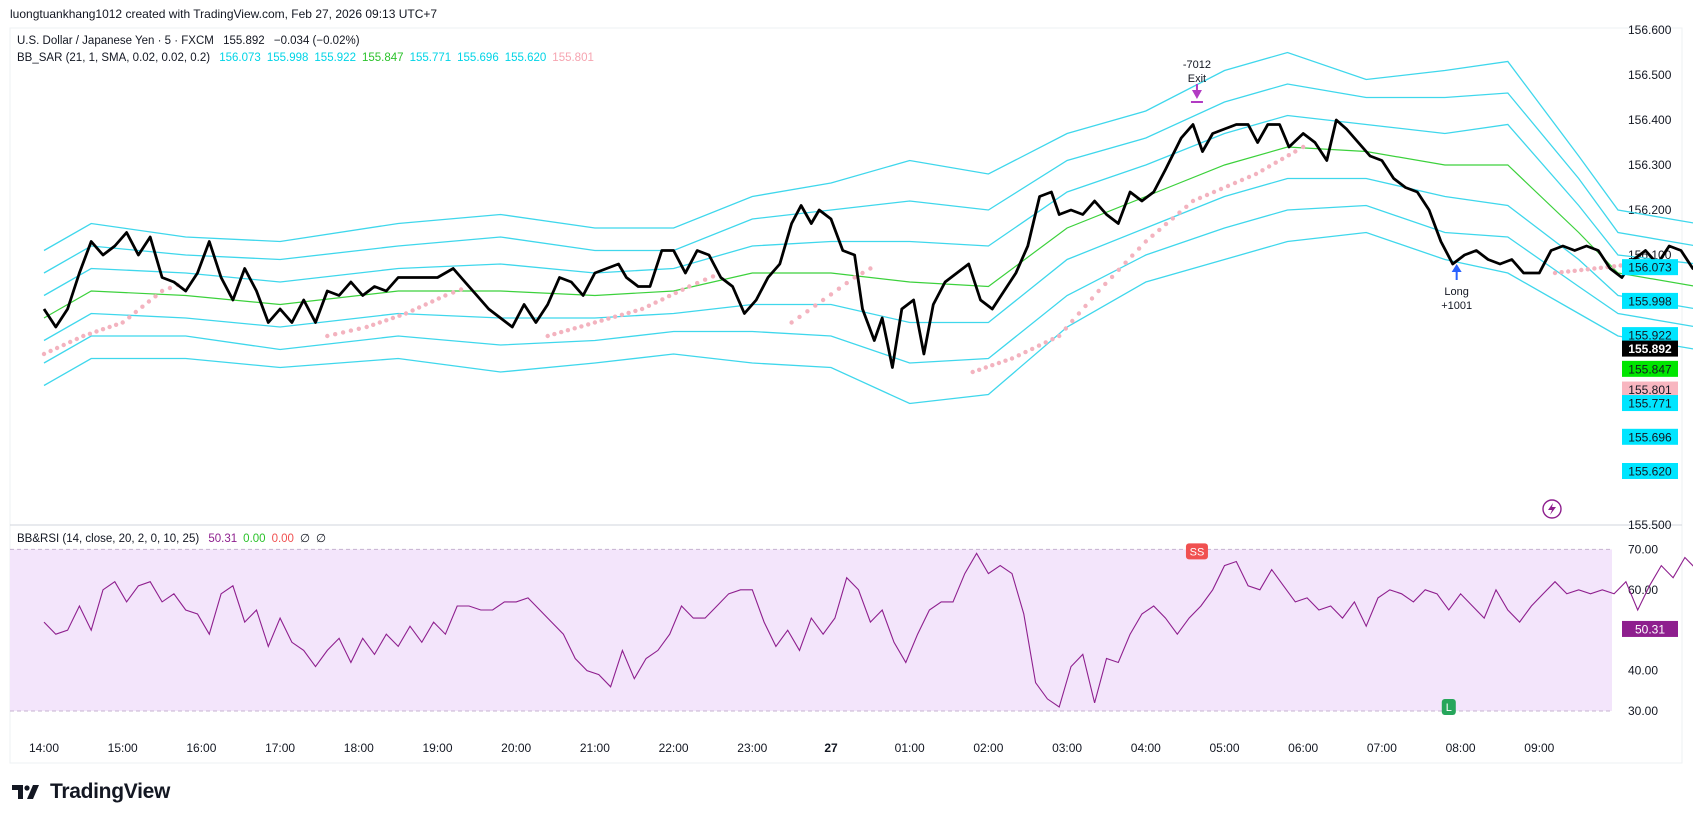 This screenshot has height=823, width=1693. What do you see at coordinates (1197, 79) in the screenshot?
I see `signal-label-bottom: Exit` at bounding box center [1197, 79].